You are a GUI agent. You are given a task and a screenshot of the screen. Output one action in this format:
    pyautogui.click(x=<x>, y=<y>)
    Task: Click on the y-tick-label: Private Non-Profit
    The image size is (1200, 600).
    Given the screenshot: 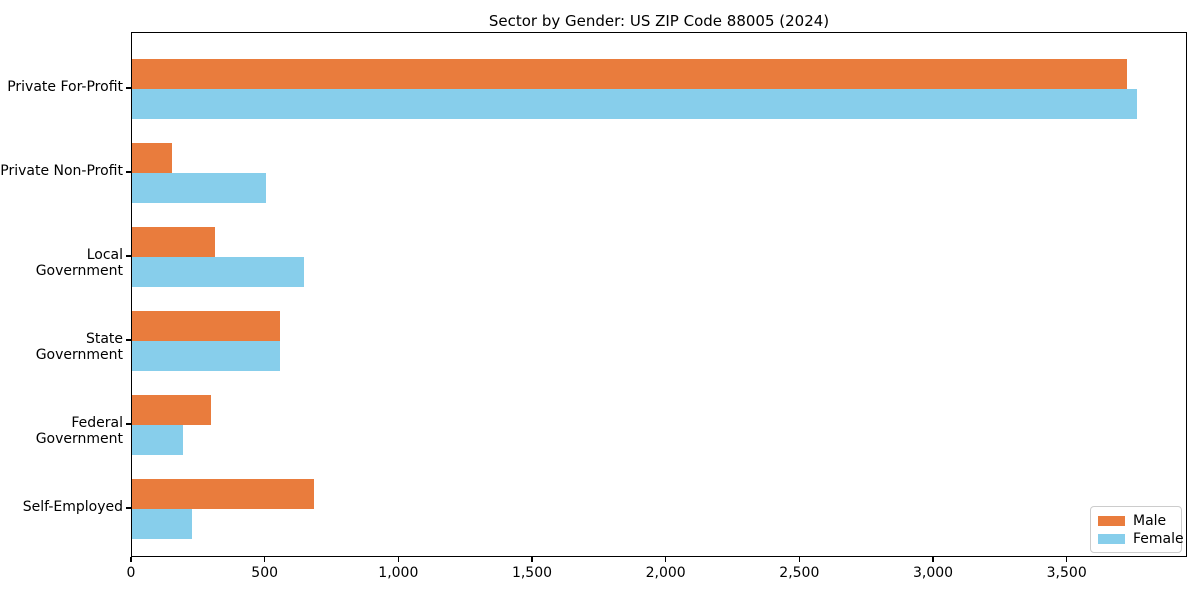 What is the action you would take?
    pyautogui.click(x=61, y=171)
    